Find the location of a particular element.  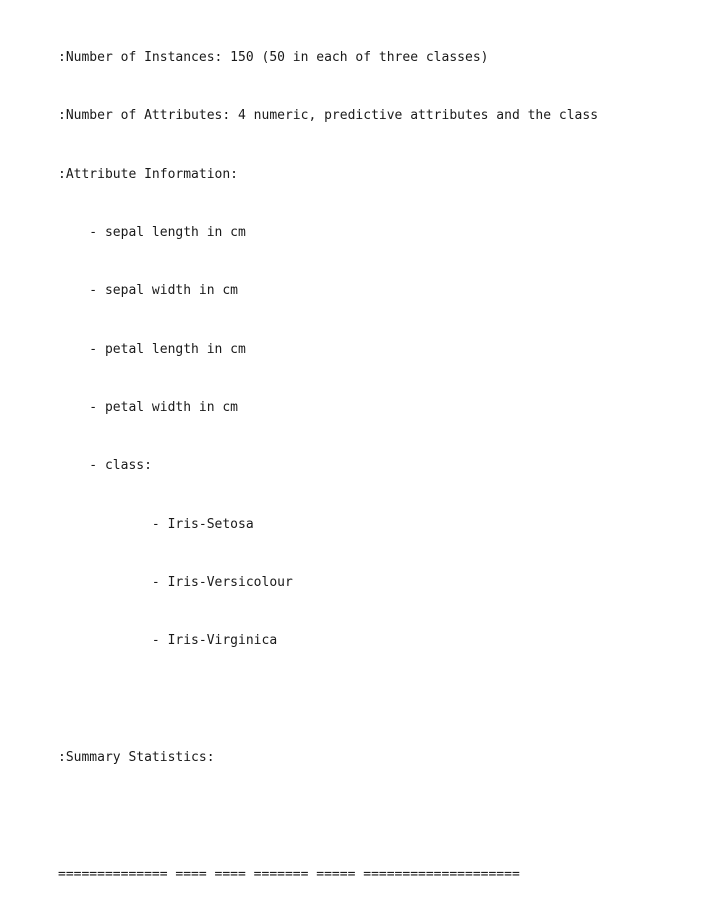

attribute-info-header: :Attribute Information: is located at coordinates (148, 174).